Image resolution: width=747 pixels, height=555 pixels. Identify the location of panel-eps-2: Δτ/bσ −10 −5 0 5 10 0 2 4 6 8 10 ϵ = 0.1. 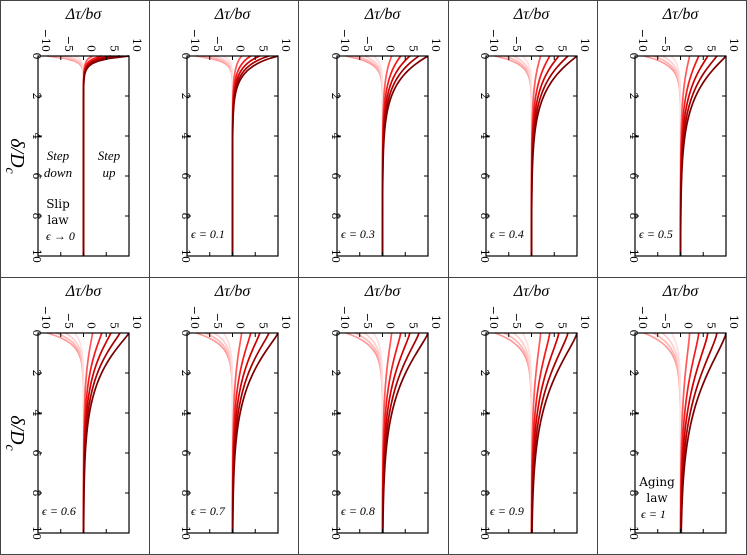
(235, 134).